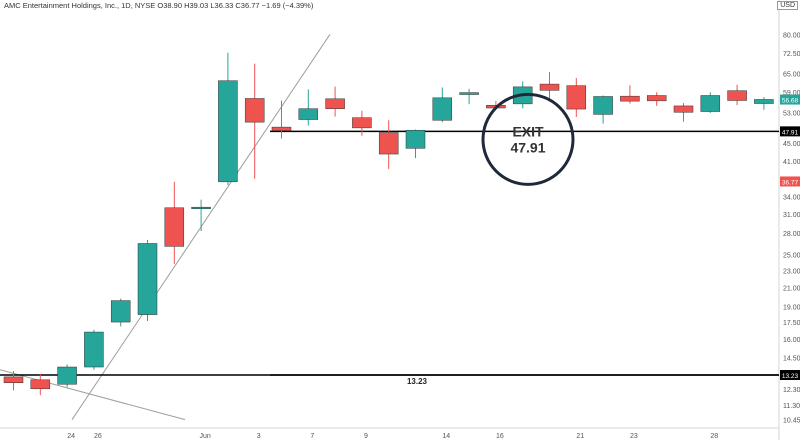 The width and height of the screenshot is (800, 445). Describe the element at coordinates (791, 197) in the screenshot. I see `y-tick-label: 34.00` at that location.